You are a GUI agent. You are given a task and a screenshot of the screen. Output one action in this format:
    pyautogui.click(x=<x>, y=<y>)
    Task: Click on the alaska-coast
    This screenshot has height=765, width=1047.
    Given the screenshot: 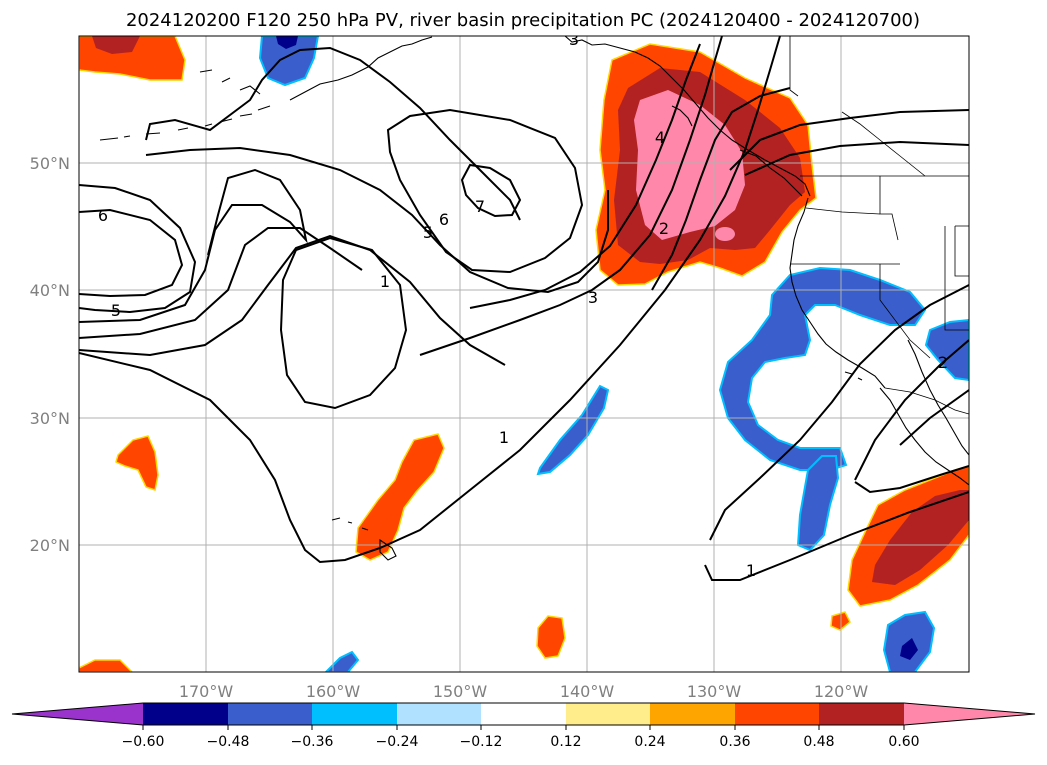 What is the action you would take?
    pyautogui.click(x=361, y=68)
    